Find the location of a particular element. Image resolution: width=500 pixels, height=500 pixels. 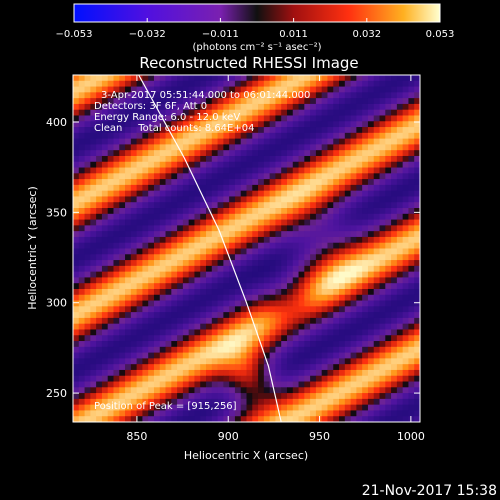

colorbar is located at coordinates (257, 13).